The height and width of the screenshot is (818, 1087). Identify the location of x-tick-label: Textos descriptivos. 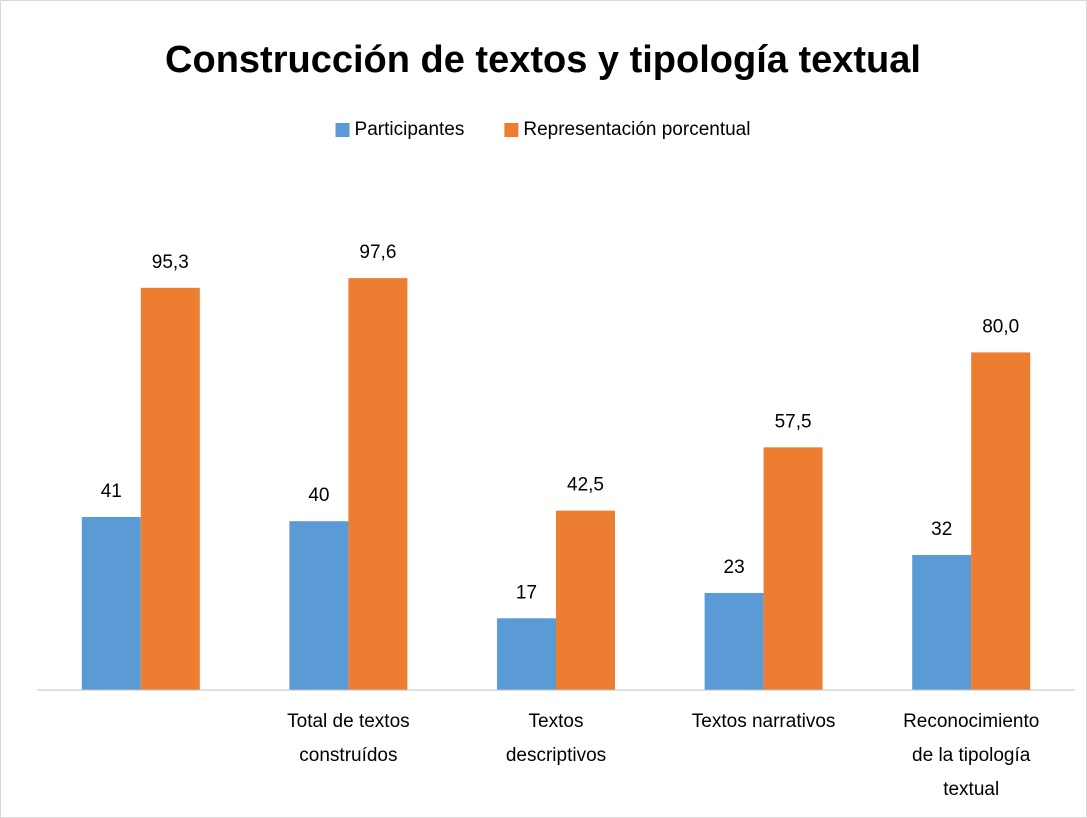
(556, 738).